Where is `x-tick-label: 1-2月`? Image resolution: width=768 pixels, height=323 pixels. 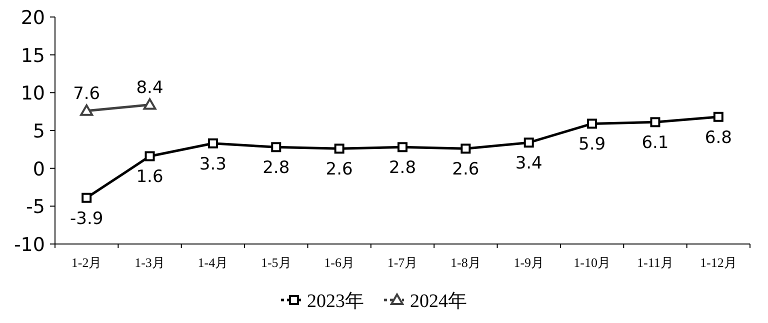 x-tick-label: 1-2月 is located at coordinates (86, 262).